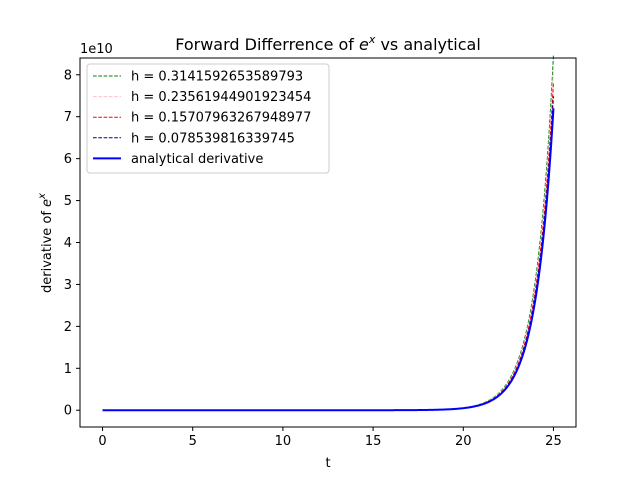 The image size is (640, 480). Describe the element at coordinates (463, 441) in the screenshot. I see `x-tick-label: 20` at that location.